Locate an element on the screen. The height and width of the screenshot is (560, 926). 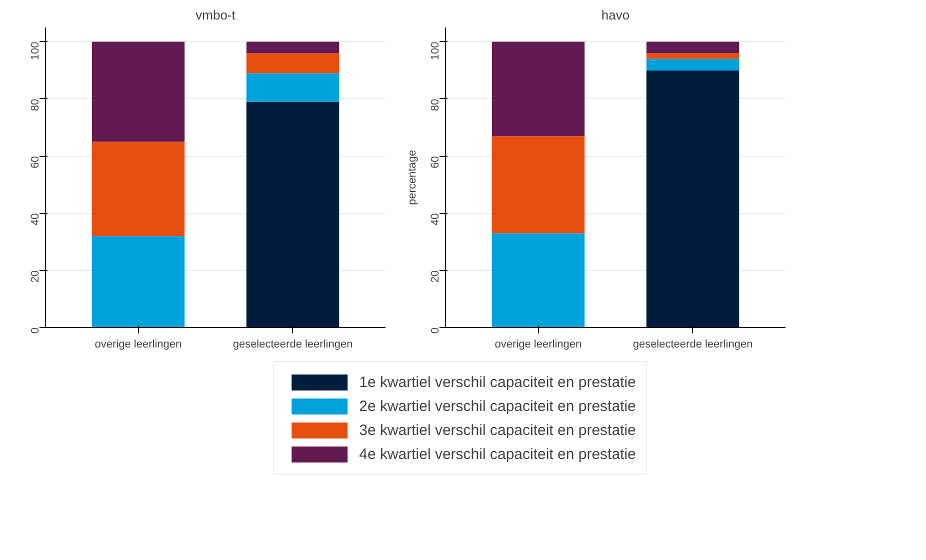
chart-title: vmbo-t is located at coordinates (216, 15).